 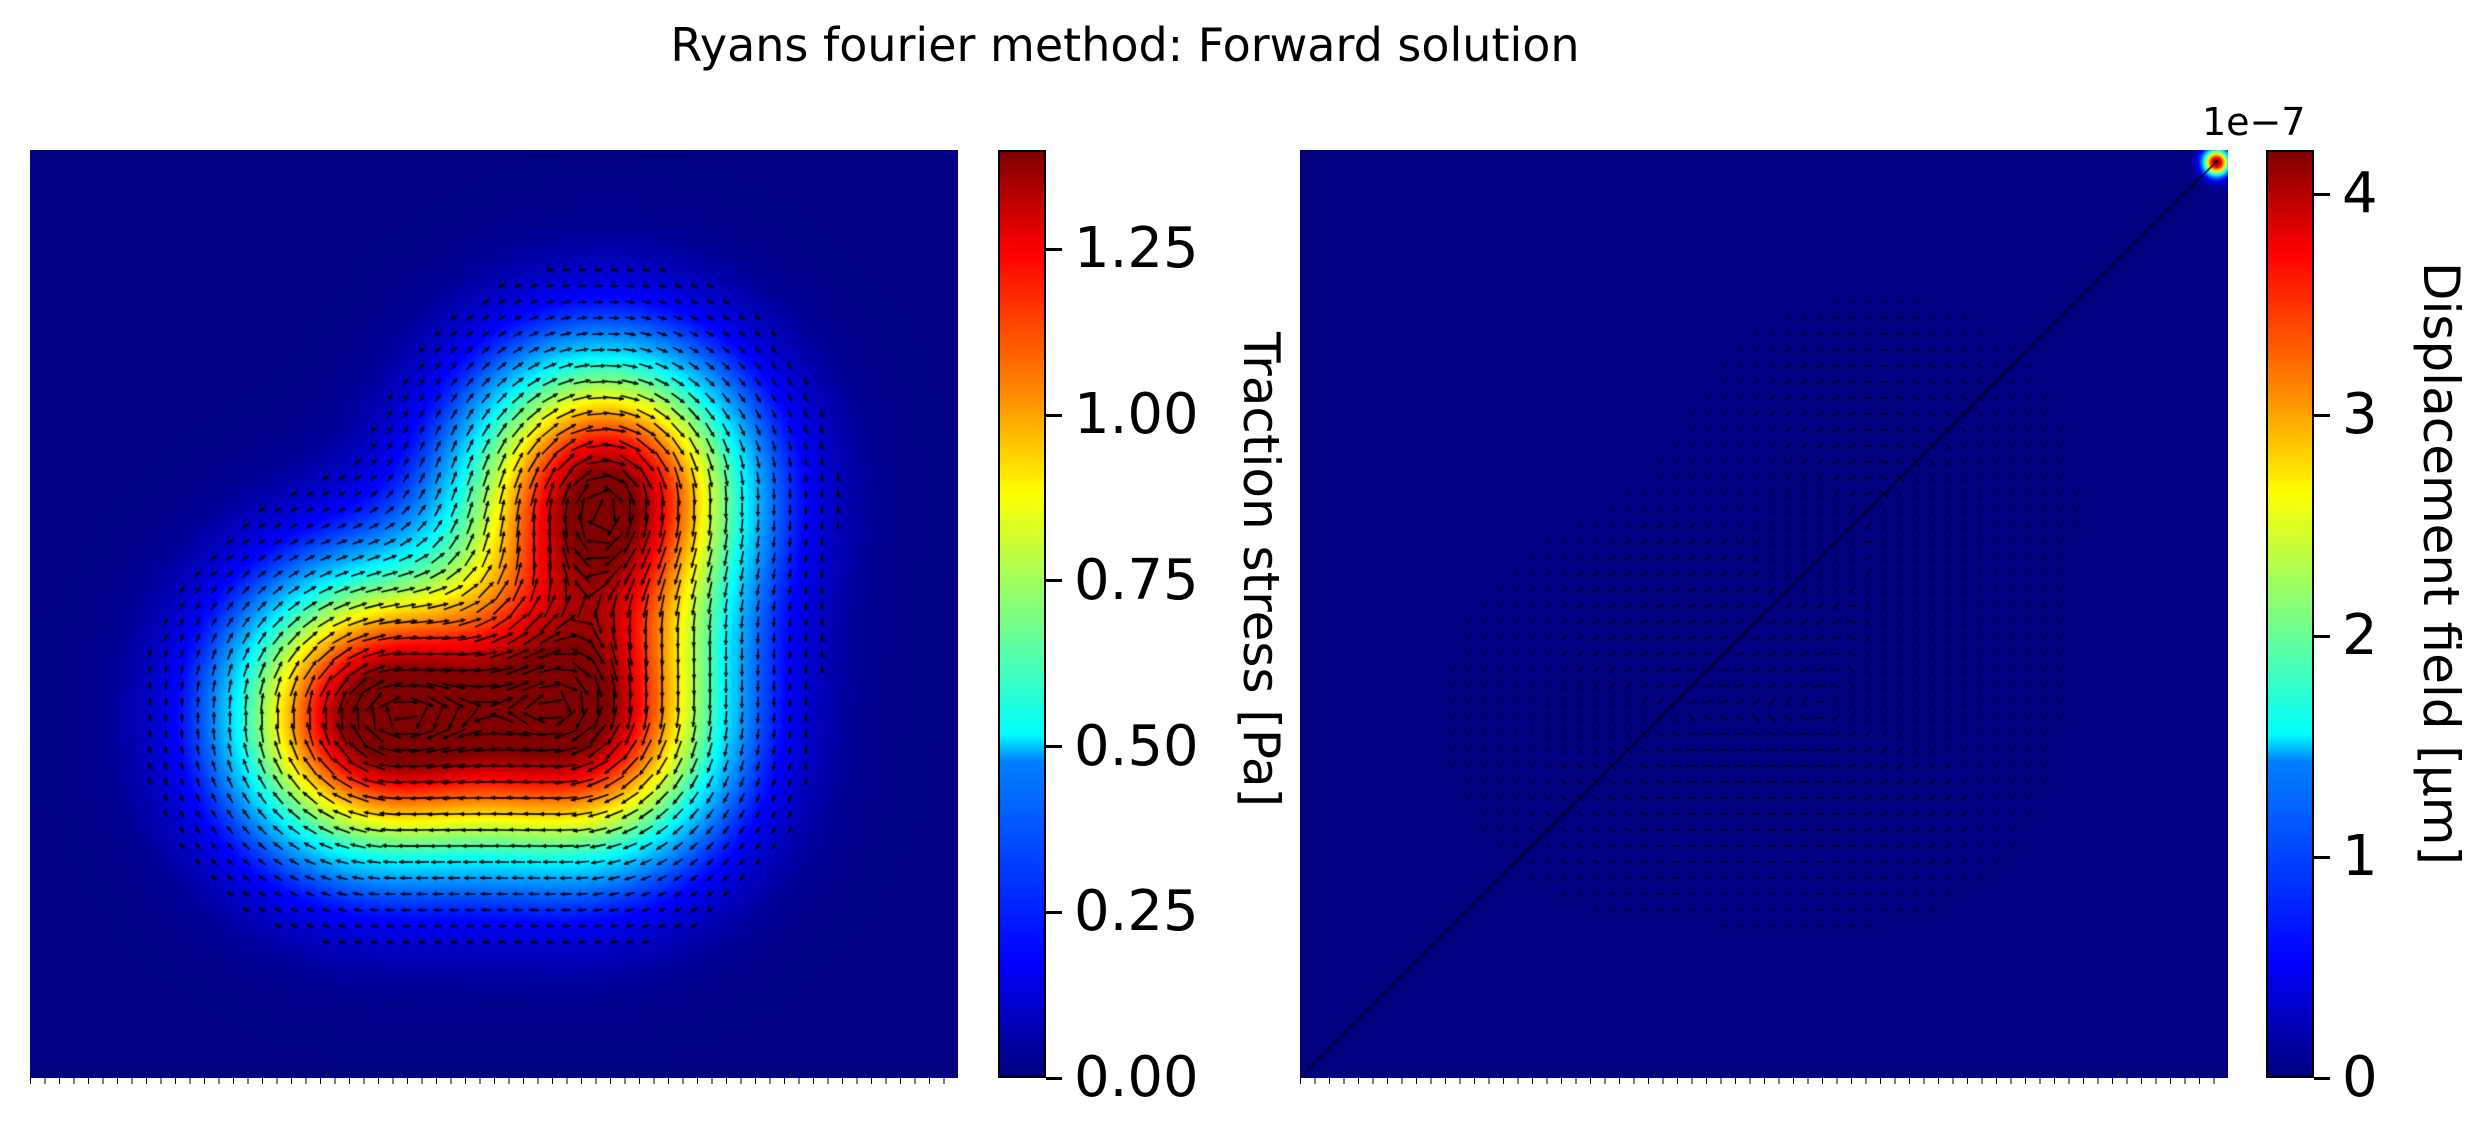 What do you see at coordinates (1764, 1081) in the screenshot?
I see `right-x-ticks` at bounding box center [1764, 1081].